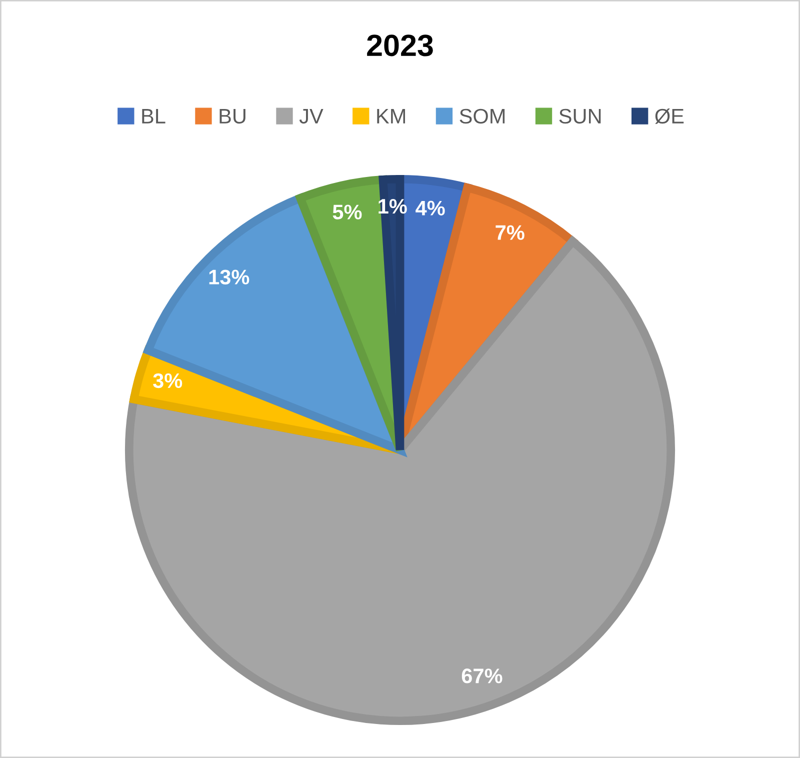  What do you see at coordinates (400, 45) in the screenshot?
I see `chart-title: 2023` at bounding box center [400, 45].